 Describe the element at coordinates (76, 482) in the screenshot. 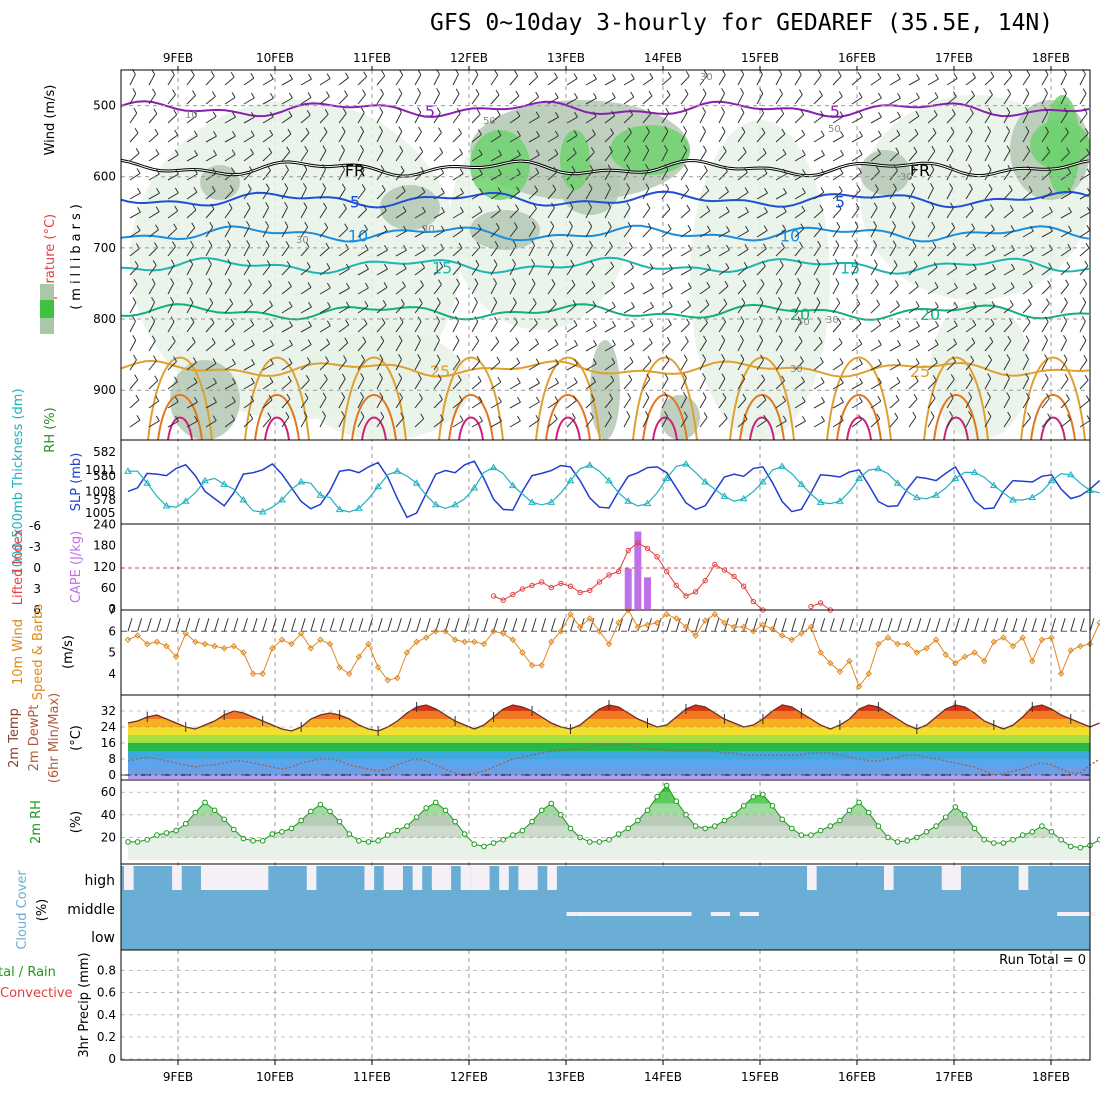

I see `slp-ylabel: SLP (mb)` at that location.